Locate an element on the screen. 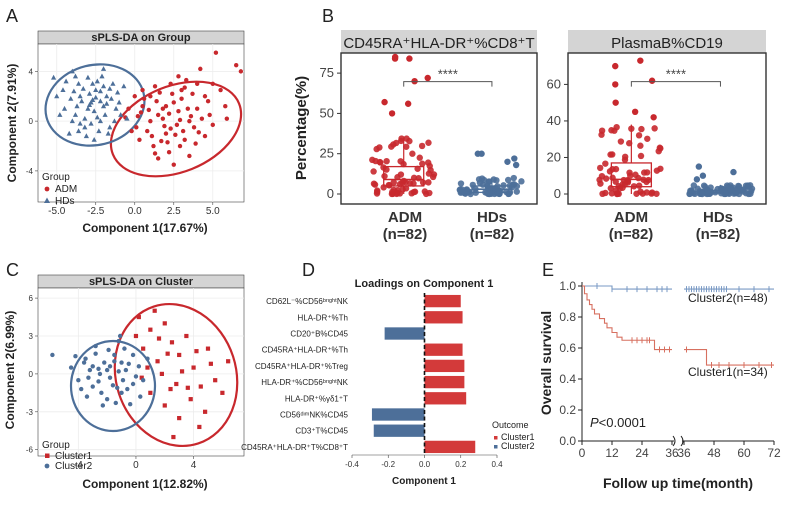 This screenshot has height=507, width=798. panel-d-bar is located at coordinates (399, 430).